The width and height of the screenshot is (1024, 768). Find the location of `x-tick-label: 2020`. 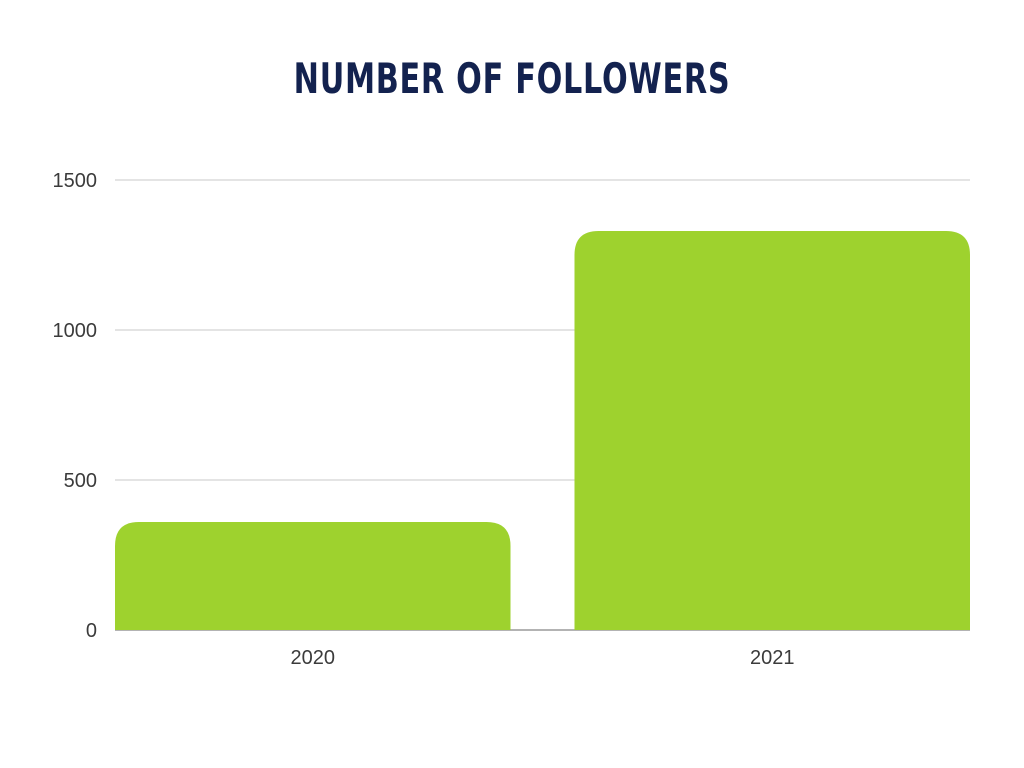

x-tick-label: 2020 is located at coordinates (313, 658).